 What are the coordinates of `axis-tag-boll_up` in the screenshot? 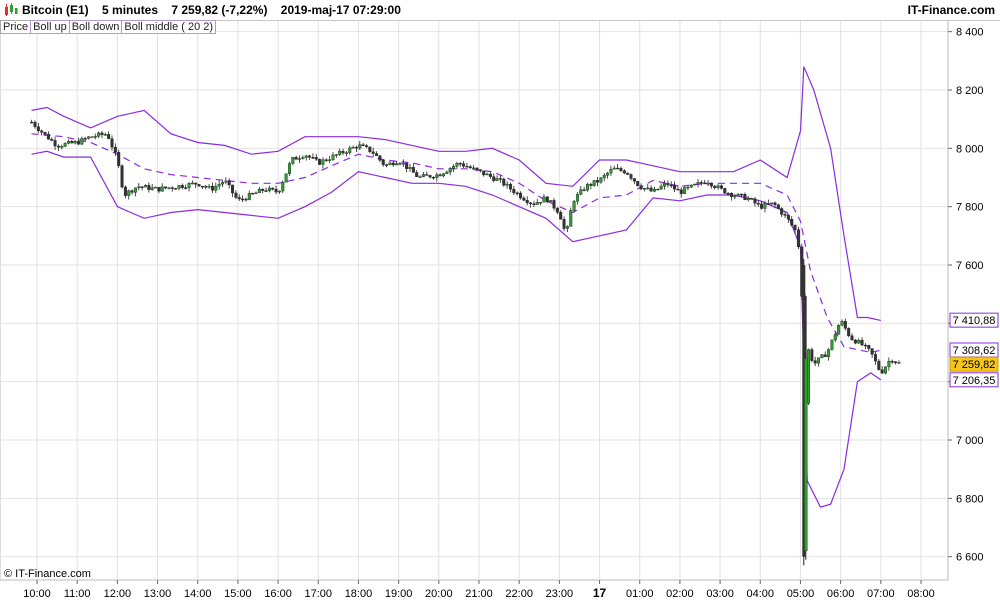 It's located at (974, 320).